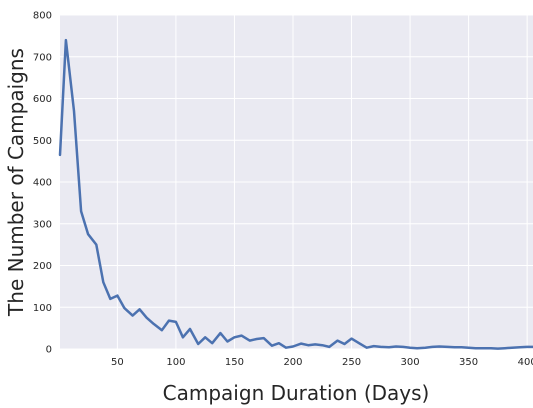 The height and width of the screenshot is (408, 533). I want to click on y-tick-label: 100, so click(42, 308).